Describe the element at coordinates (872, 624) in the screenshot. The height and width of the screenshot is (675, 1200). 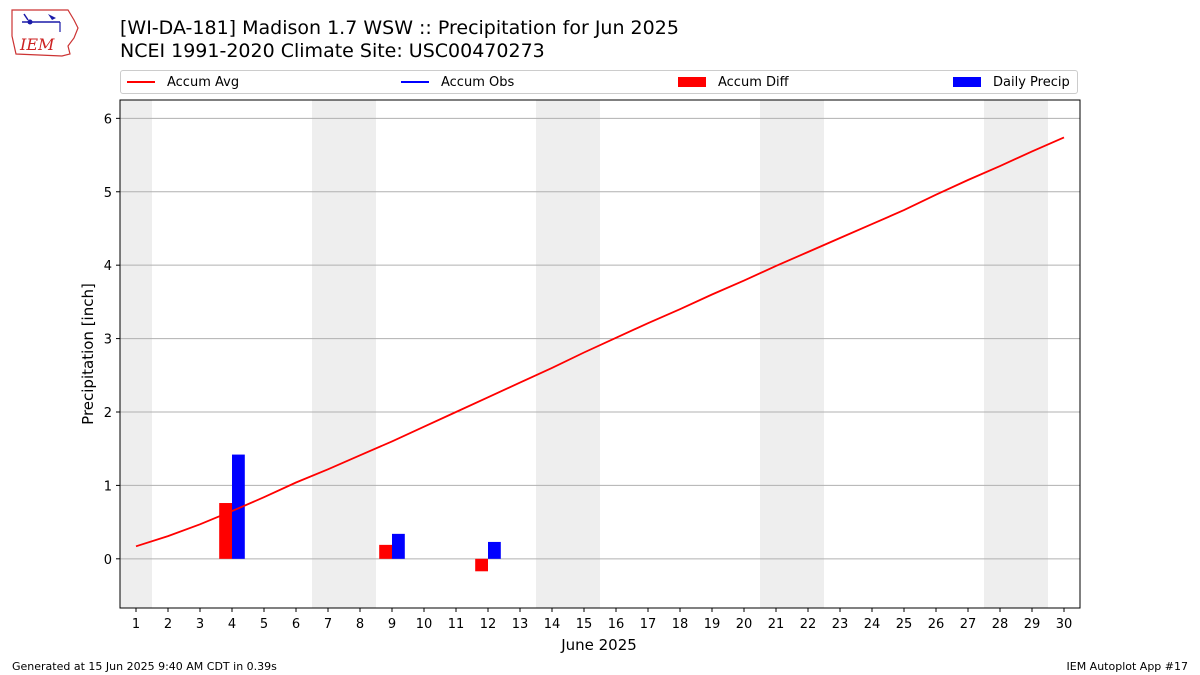
I see `x-tick-label: 24` at that location.